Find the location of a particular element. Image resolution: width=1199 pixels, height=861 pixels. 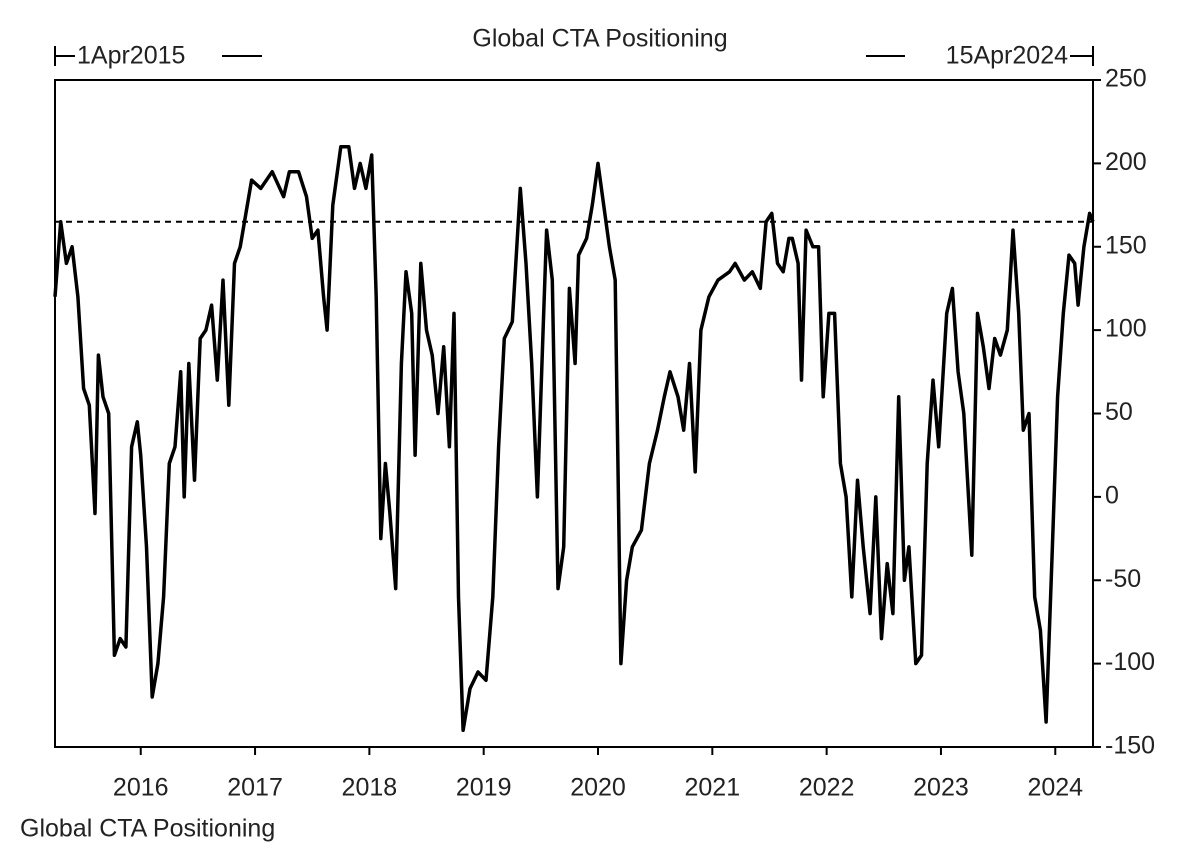

x-tick-label: 2021 is located at coordinates (713, 788).